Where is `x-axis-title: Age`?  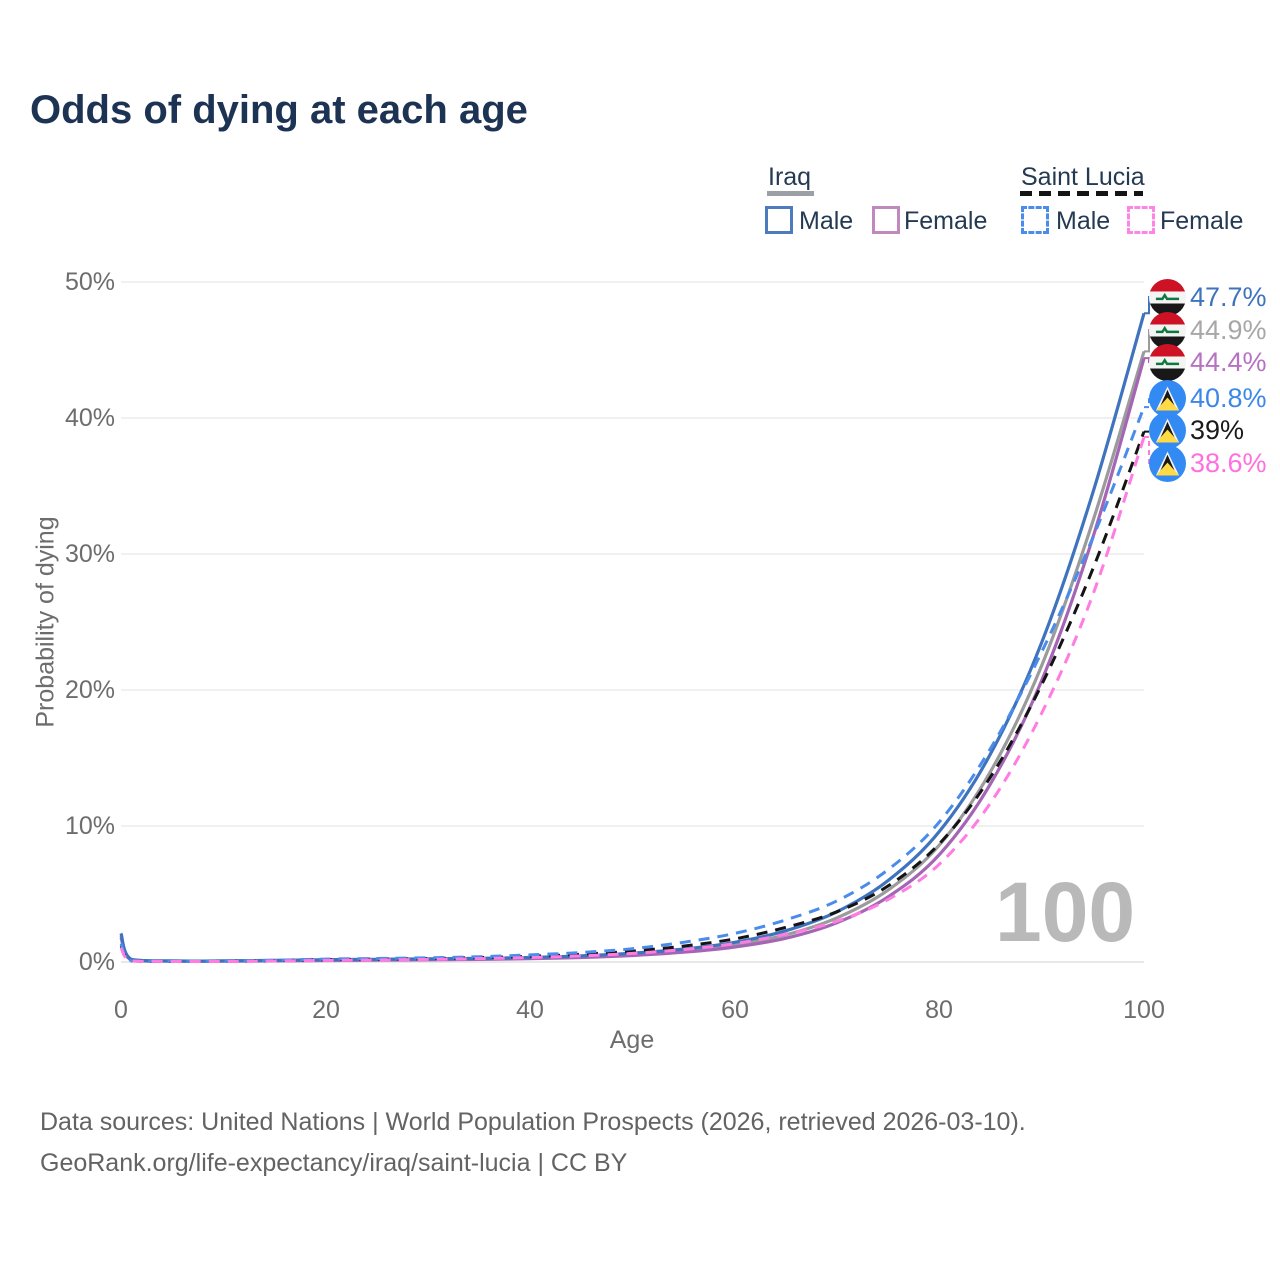
x-axis-title: Age is located at coordinates (632, 1040).